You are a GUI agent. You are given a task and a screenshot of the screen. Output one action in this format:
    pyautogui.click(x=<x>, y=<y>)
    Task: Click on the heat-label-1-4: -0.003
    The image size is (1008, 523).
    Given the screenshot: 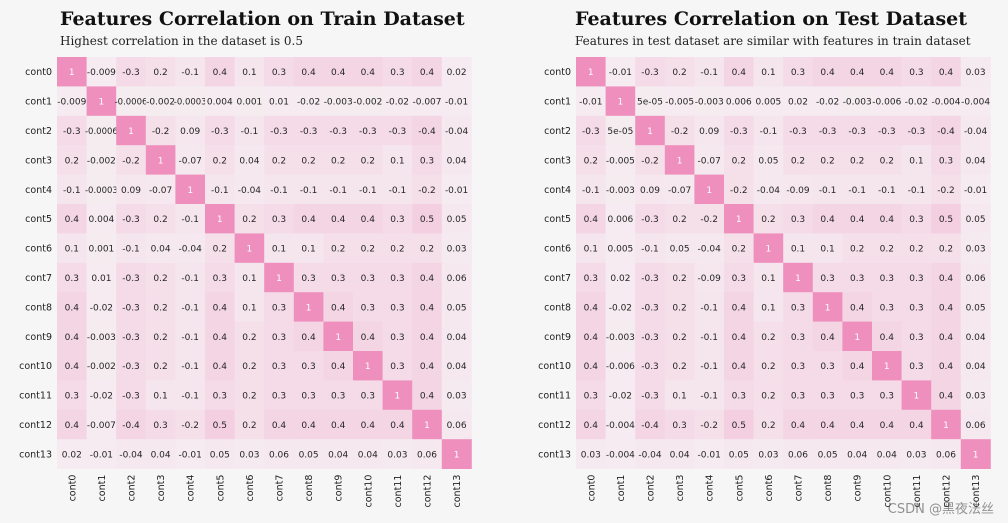 What is the action you would take?
    pyautogui.click(x=709, y=103)
    